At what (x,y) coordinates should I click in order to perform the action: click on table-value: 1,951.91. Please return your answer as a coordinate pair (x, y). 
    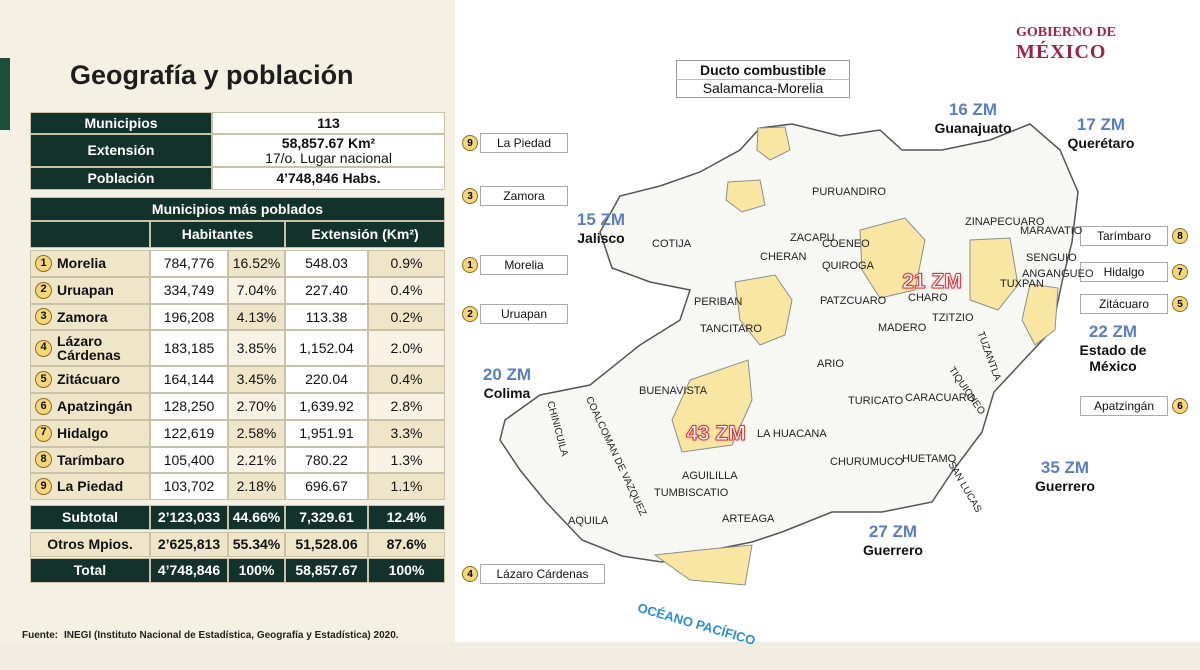
    Looking at the image, I should click on (326, 433).